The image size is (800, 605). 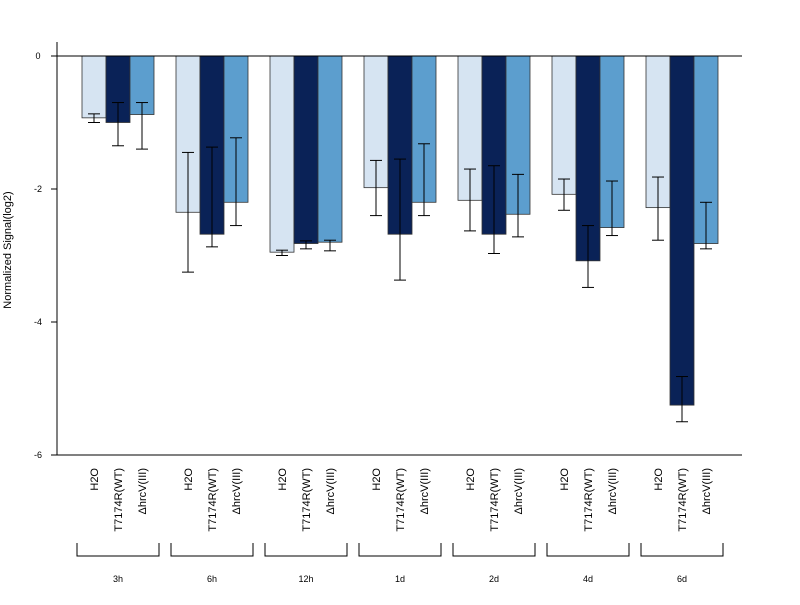 What do you see at coordinates (494, 579) in the screenshot?
I see `group-label: 2d` at bounding box center [494, 579].